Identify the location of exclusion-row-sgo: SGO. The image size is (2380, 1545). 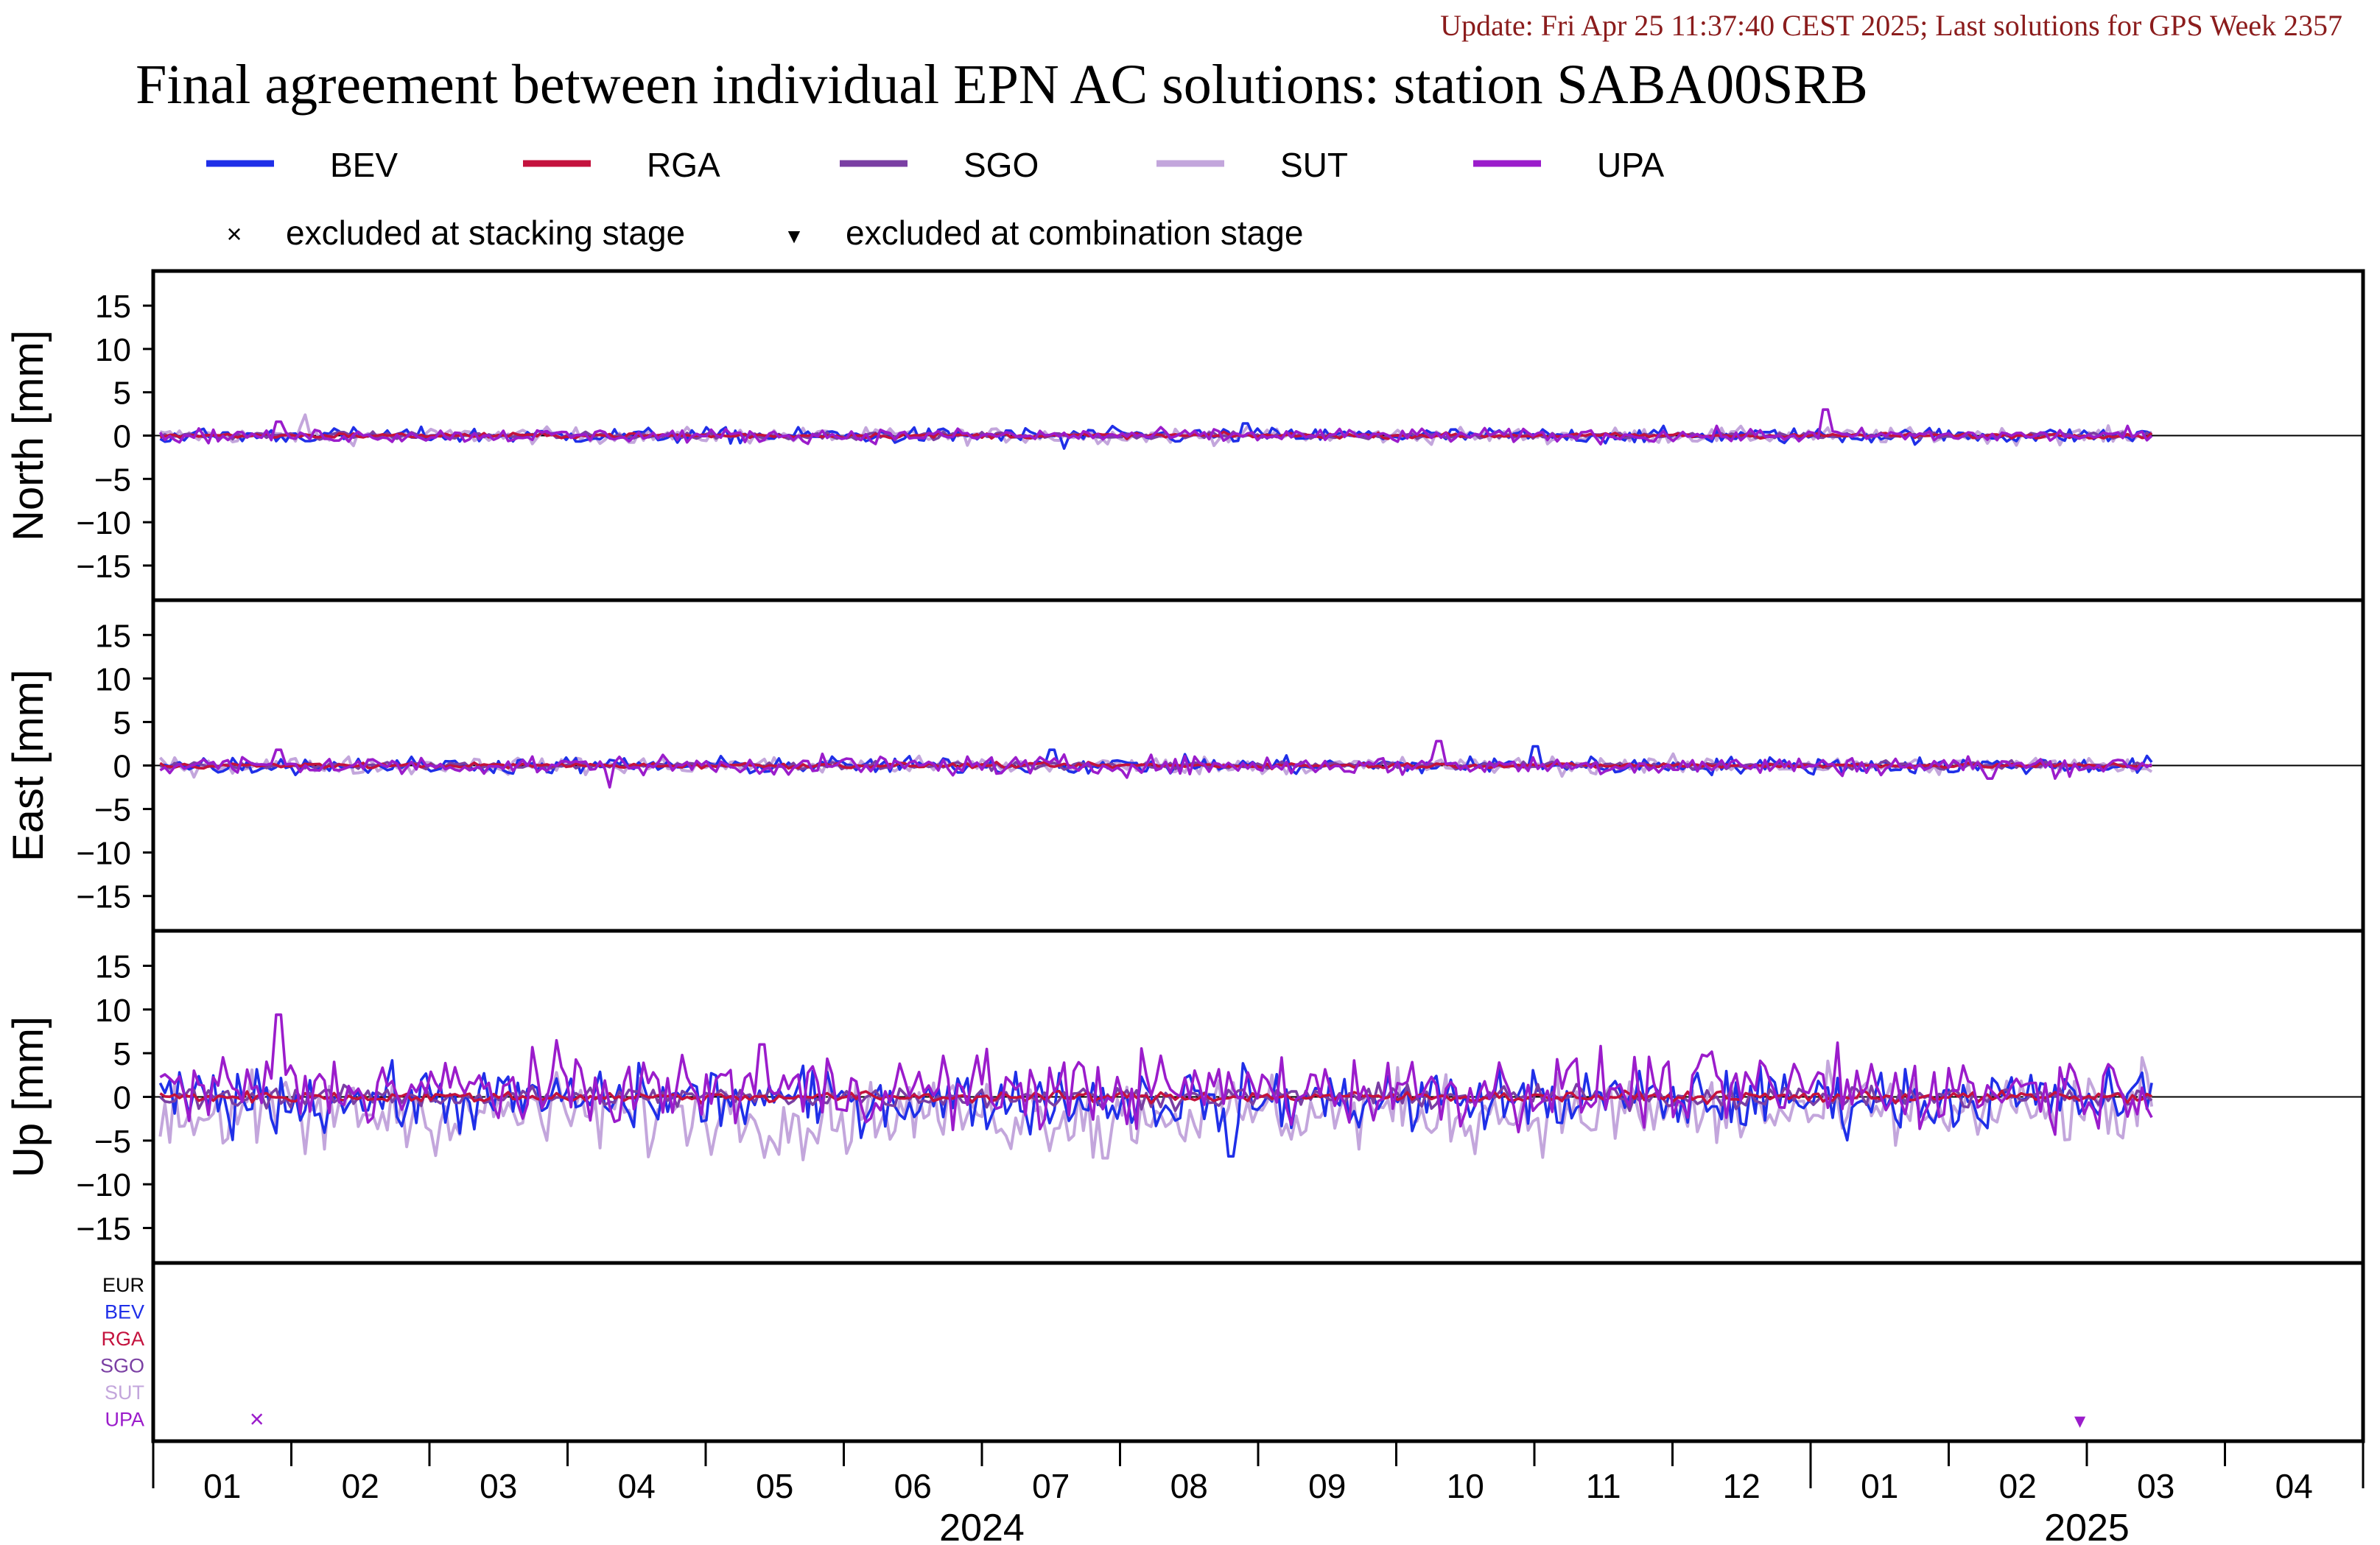
(122, 1366).